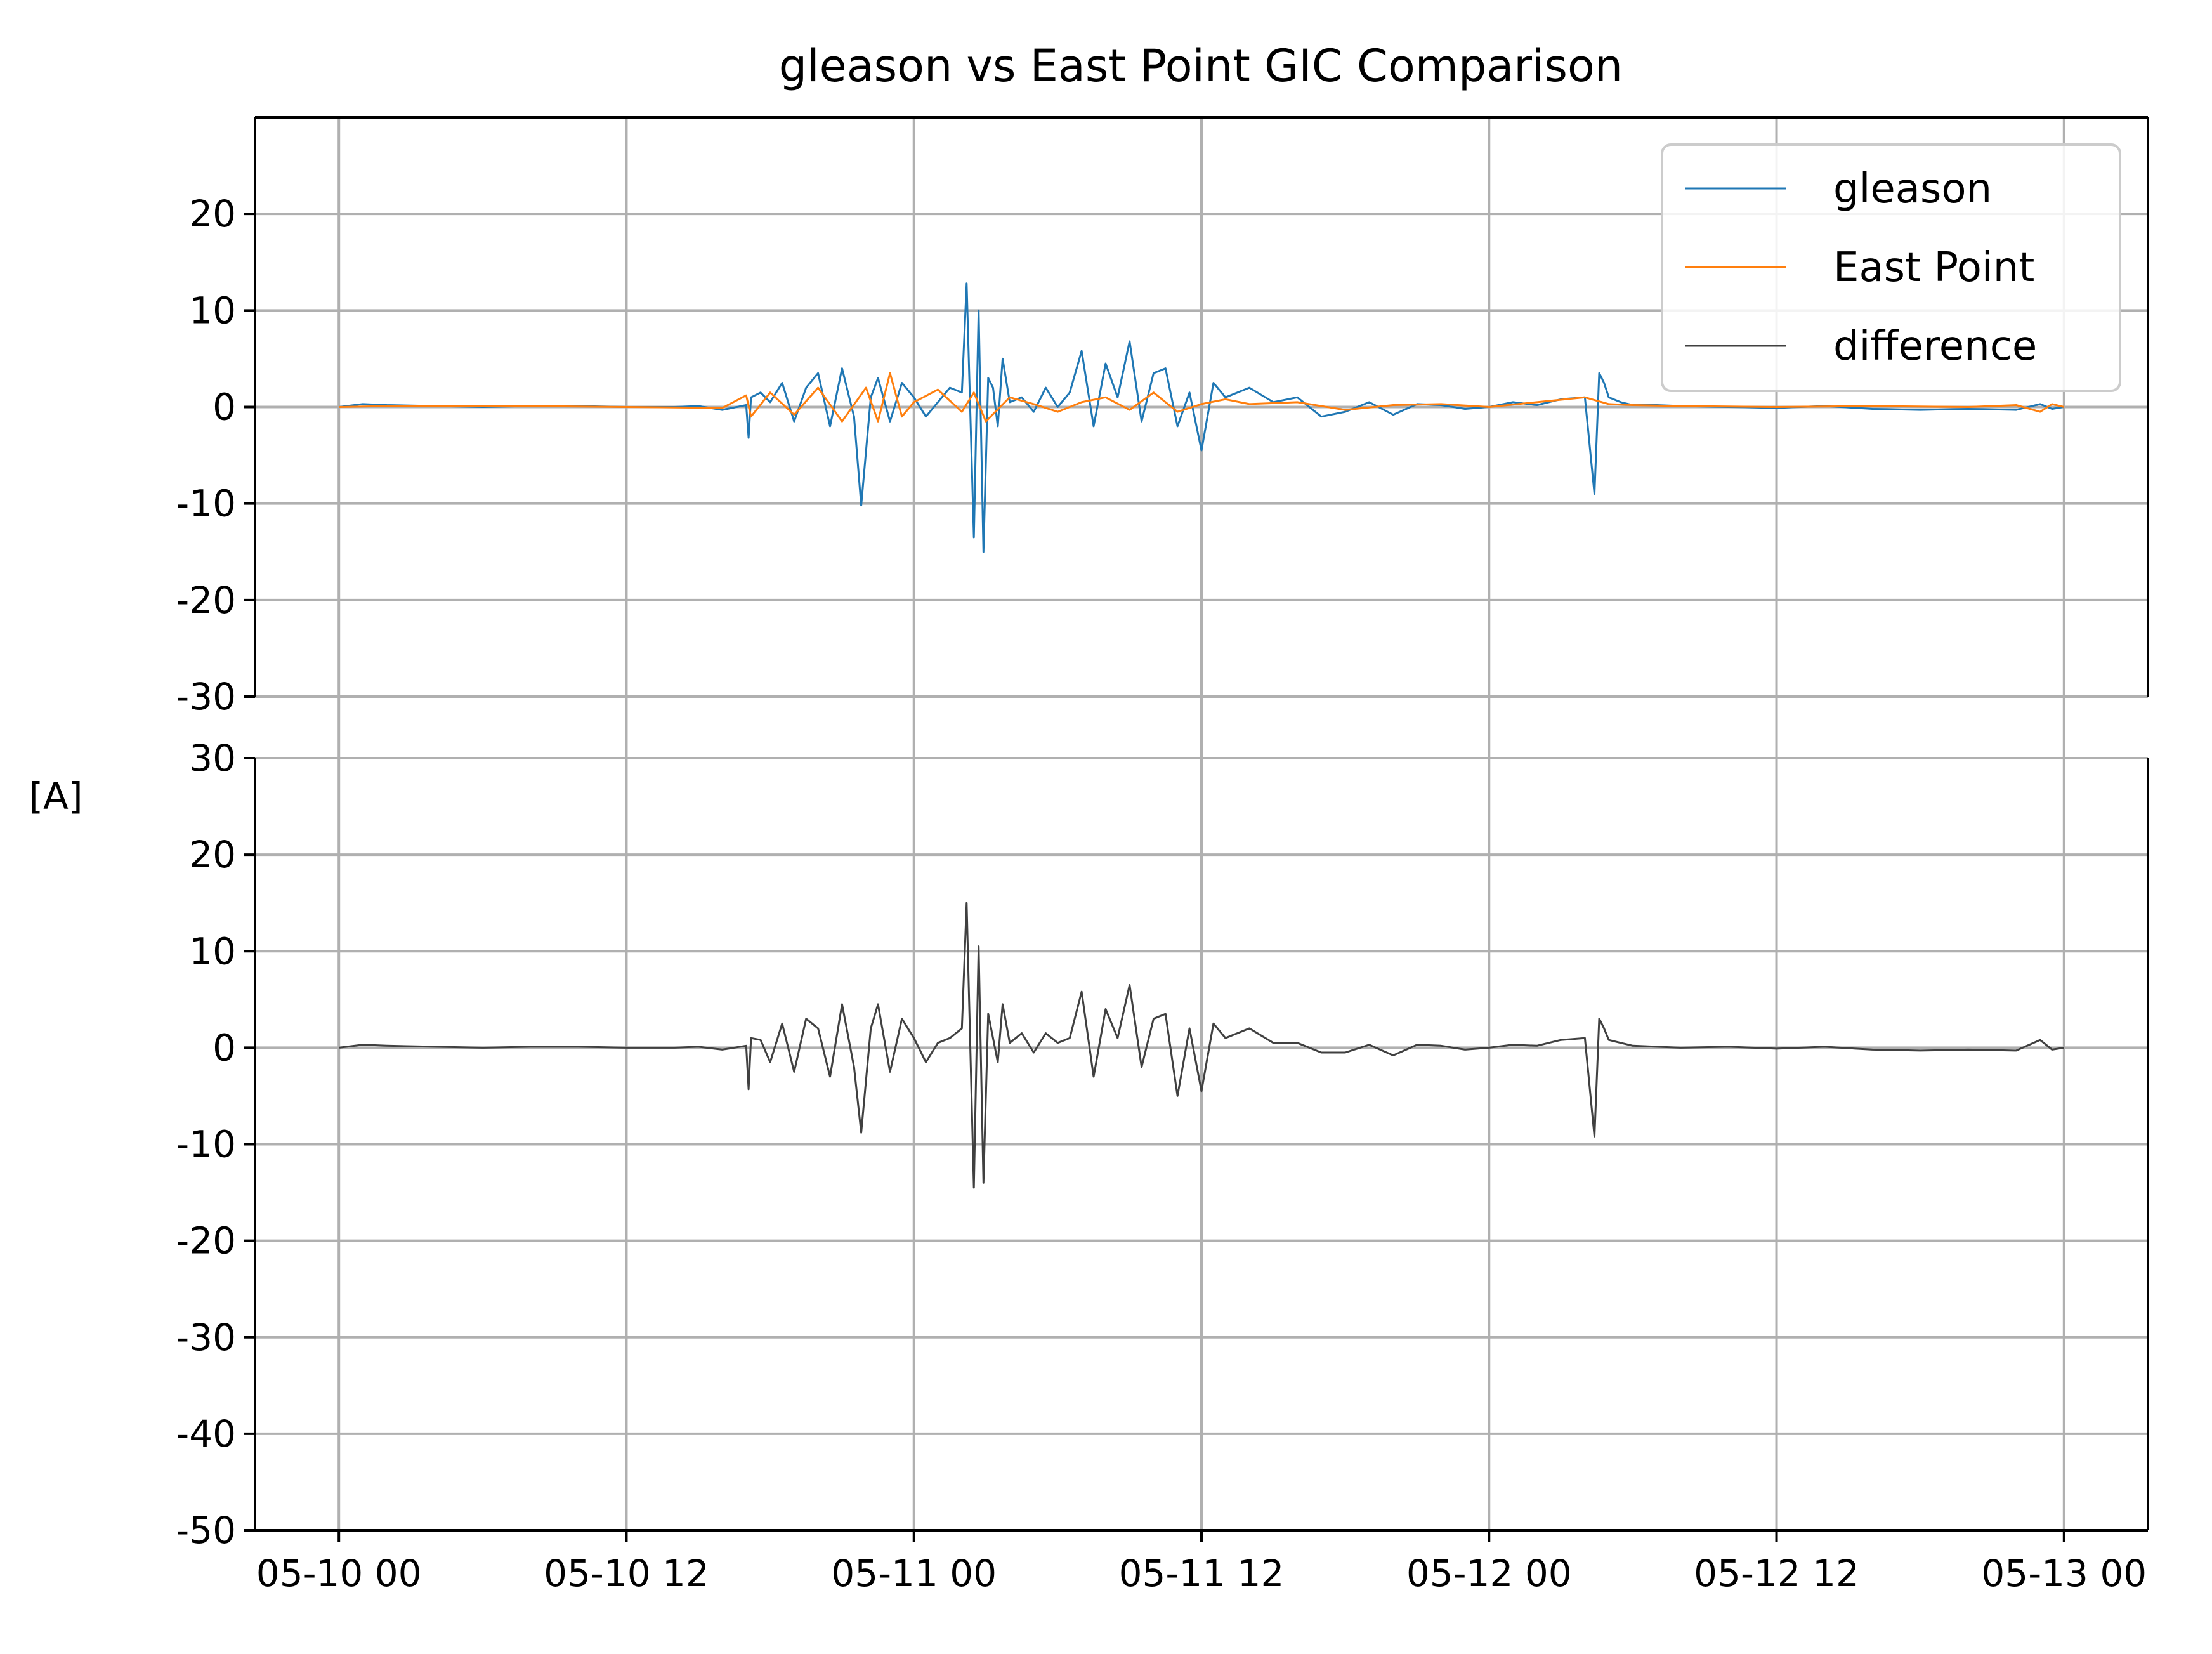 This screenshot has width=2212, height=1654. I want to click on x-tick-label: 05-12 00, so click(1489, 1573).